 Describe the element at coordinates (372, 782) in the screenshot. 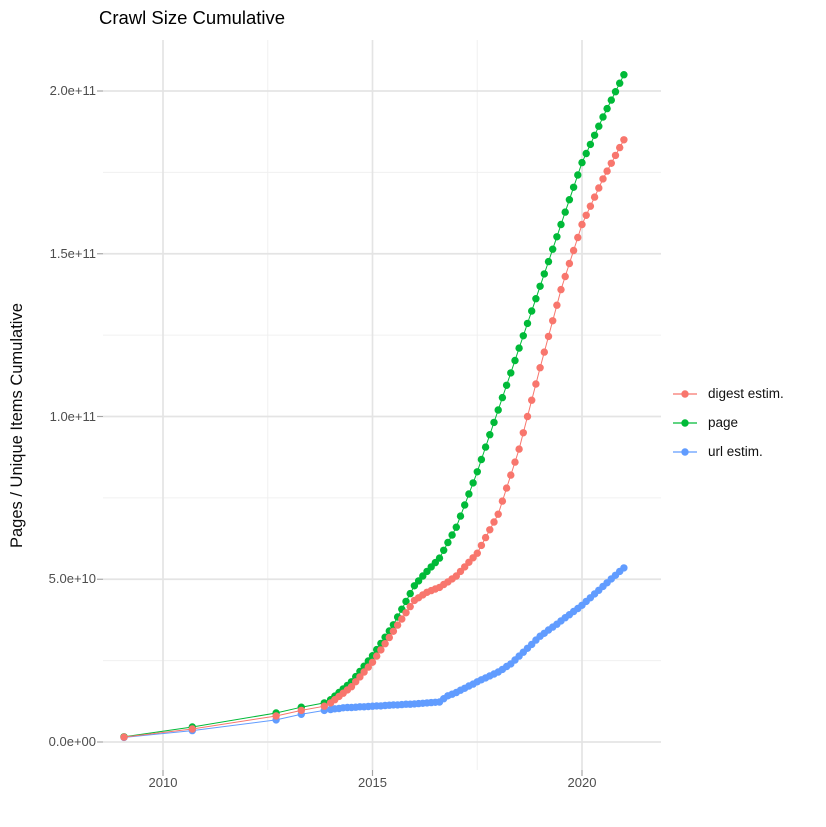

I see `x-tick-label: 2015` at that location.